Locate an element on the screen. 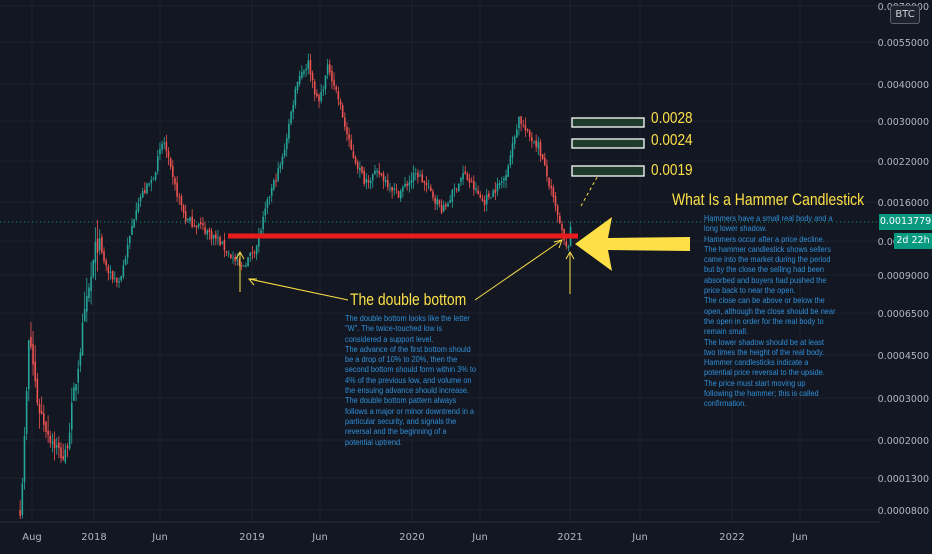 This screenshot has width=932, height=554. y-tick-label: 0.0001300 is located at coordinates (903, 479).